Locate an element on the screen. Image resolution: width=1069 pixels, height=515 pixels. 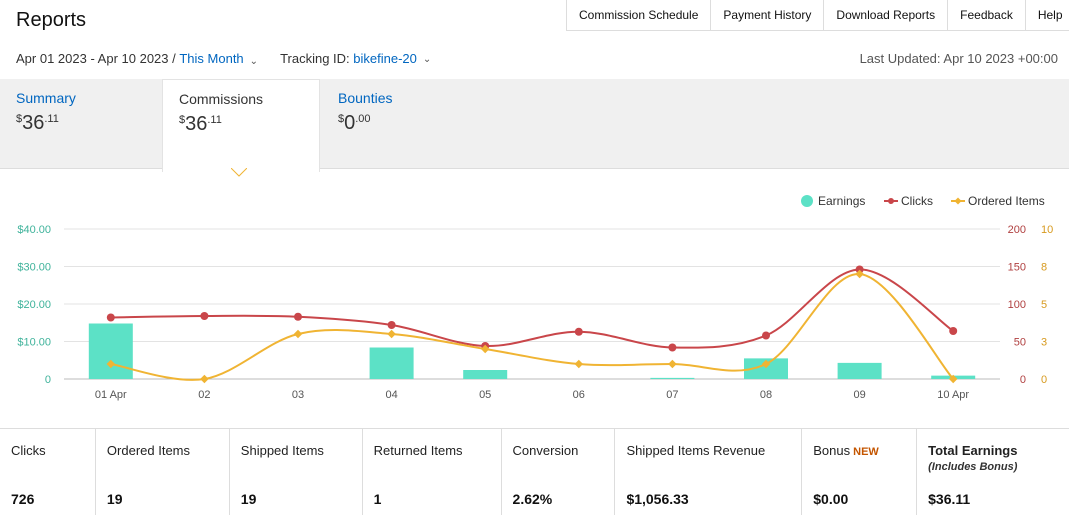
tab-bounties-amount: $0.00 is located at coordinates (354, 123).